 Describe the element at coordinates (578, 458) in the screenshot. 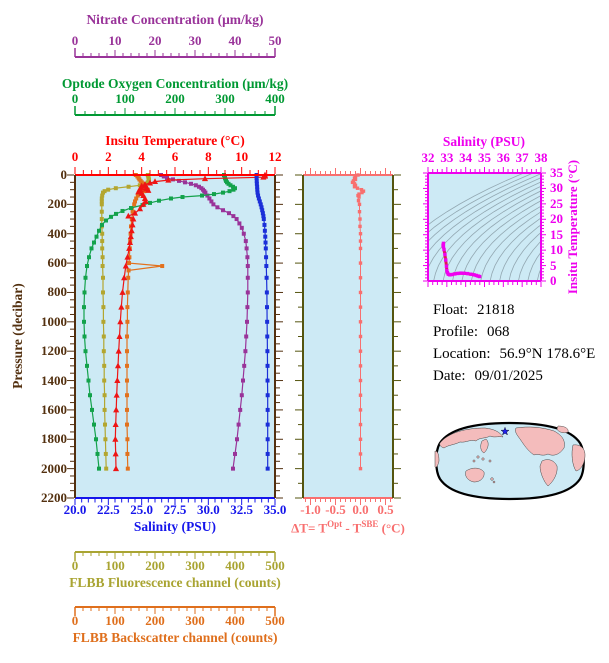

I see `map-land-africa` at that location.